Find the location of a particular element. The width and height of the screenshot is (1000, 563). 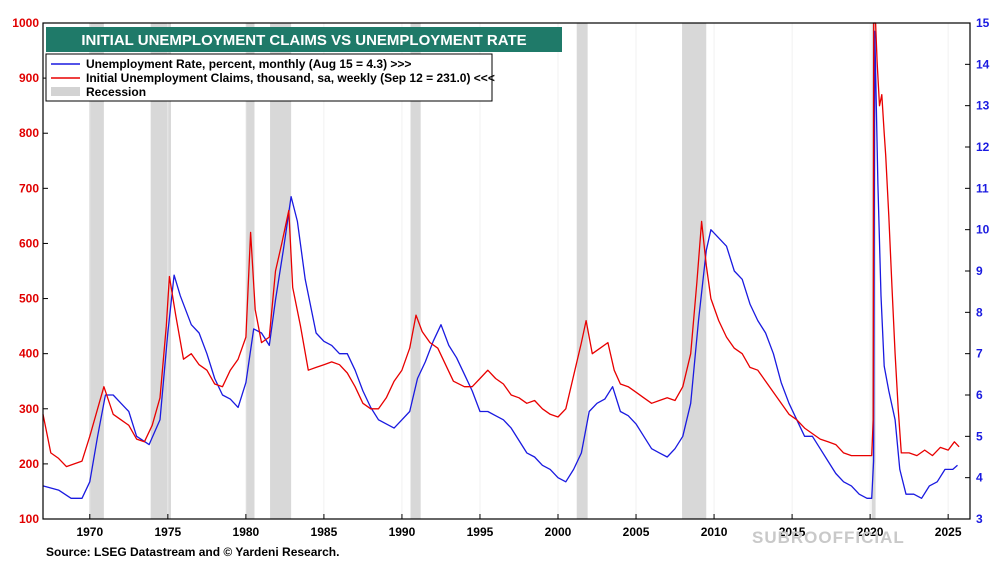

x-tick-label: 2025 is located at coordinates (948, 532).